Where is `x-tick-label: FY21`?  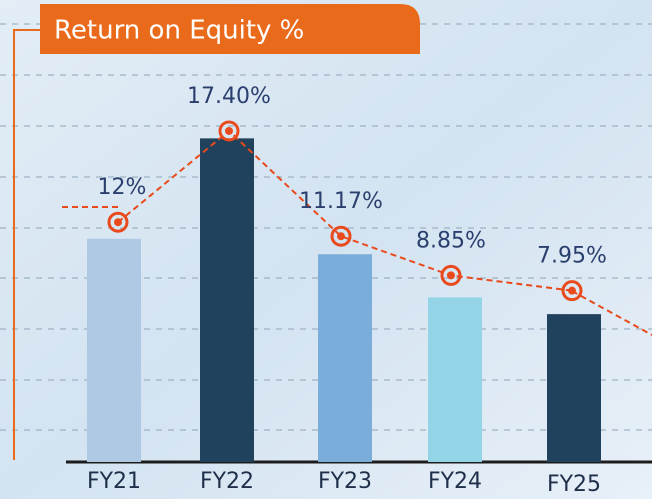
x-tick-label: FY21 is located at coordinates (114, 481).